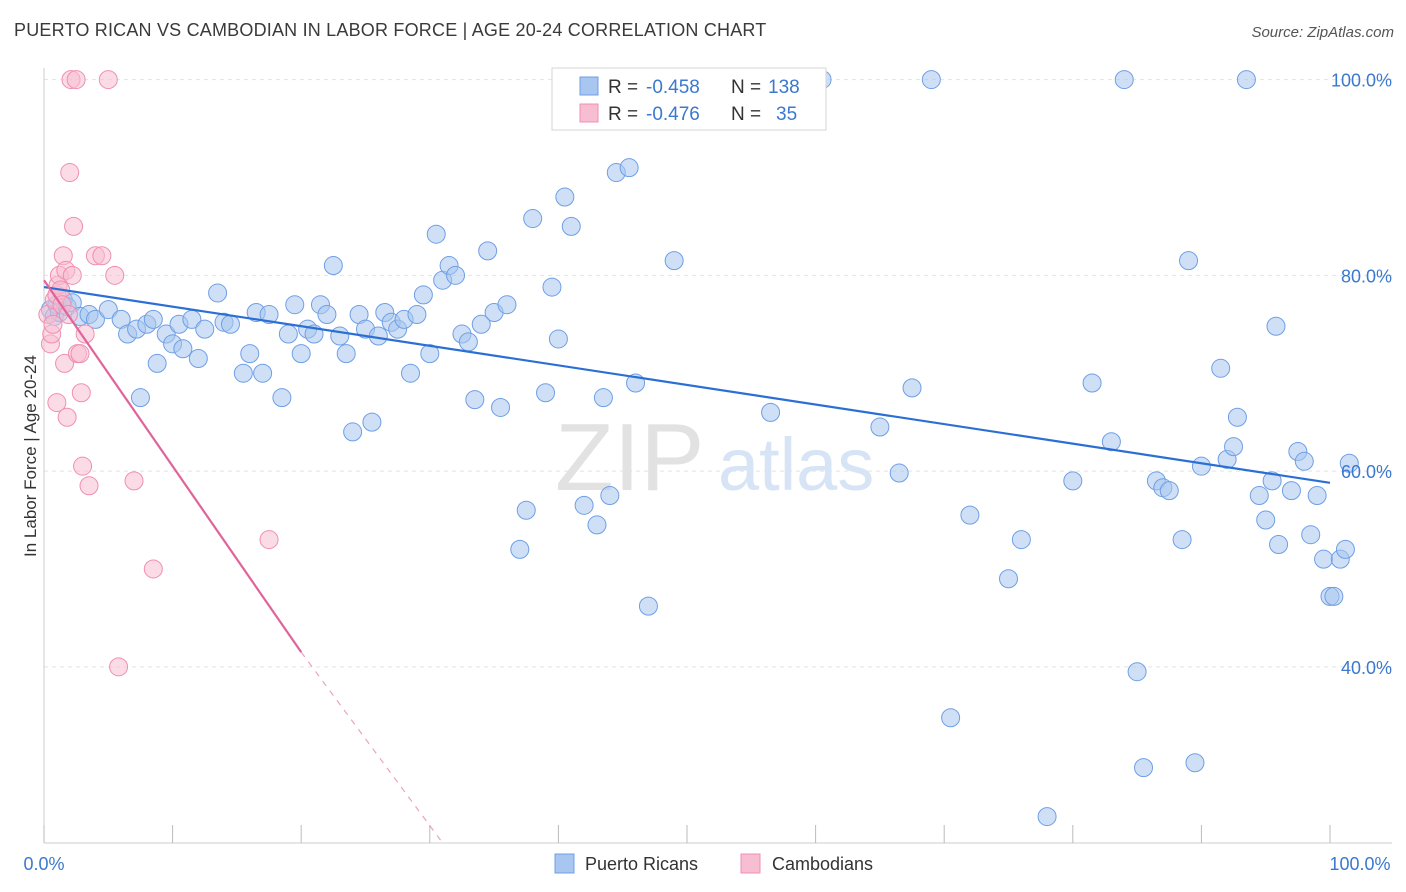 Image resolution: width=1406 pixels, height=892 pixels. Describe the element at coordinates (1361, 81) in the screenshot. I see `y-tick-label-0: 100.0%` at that location.